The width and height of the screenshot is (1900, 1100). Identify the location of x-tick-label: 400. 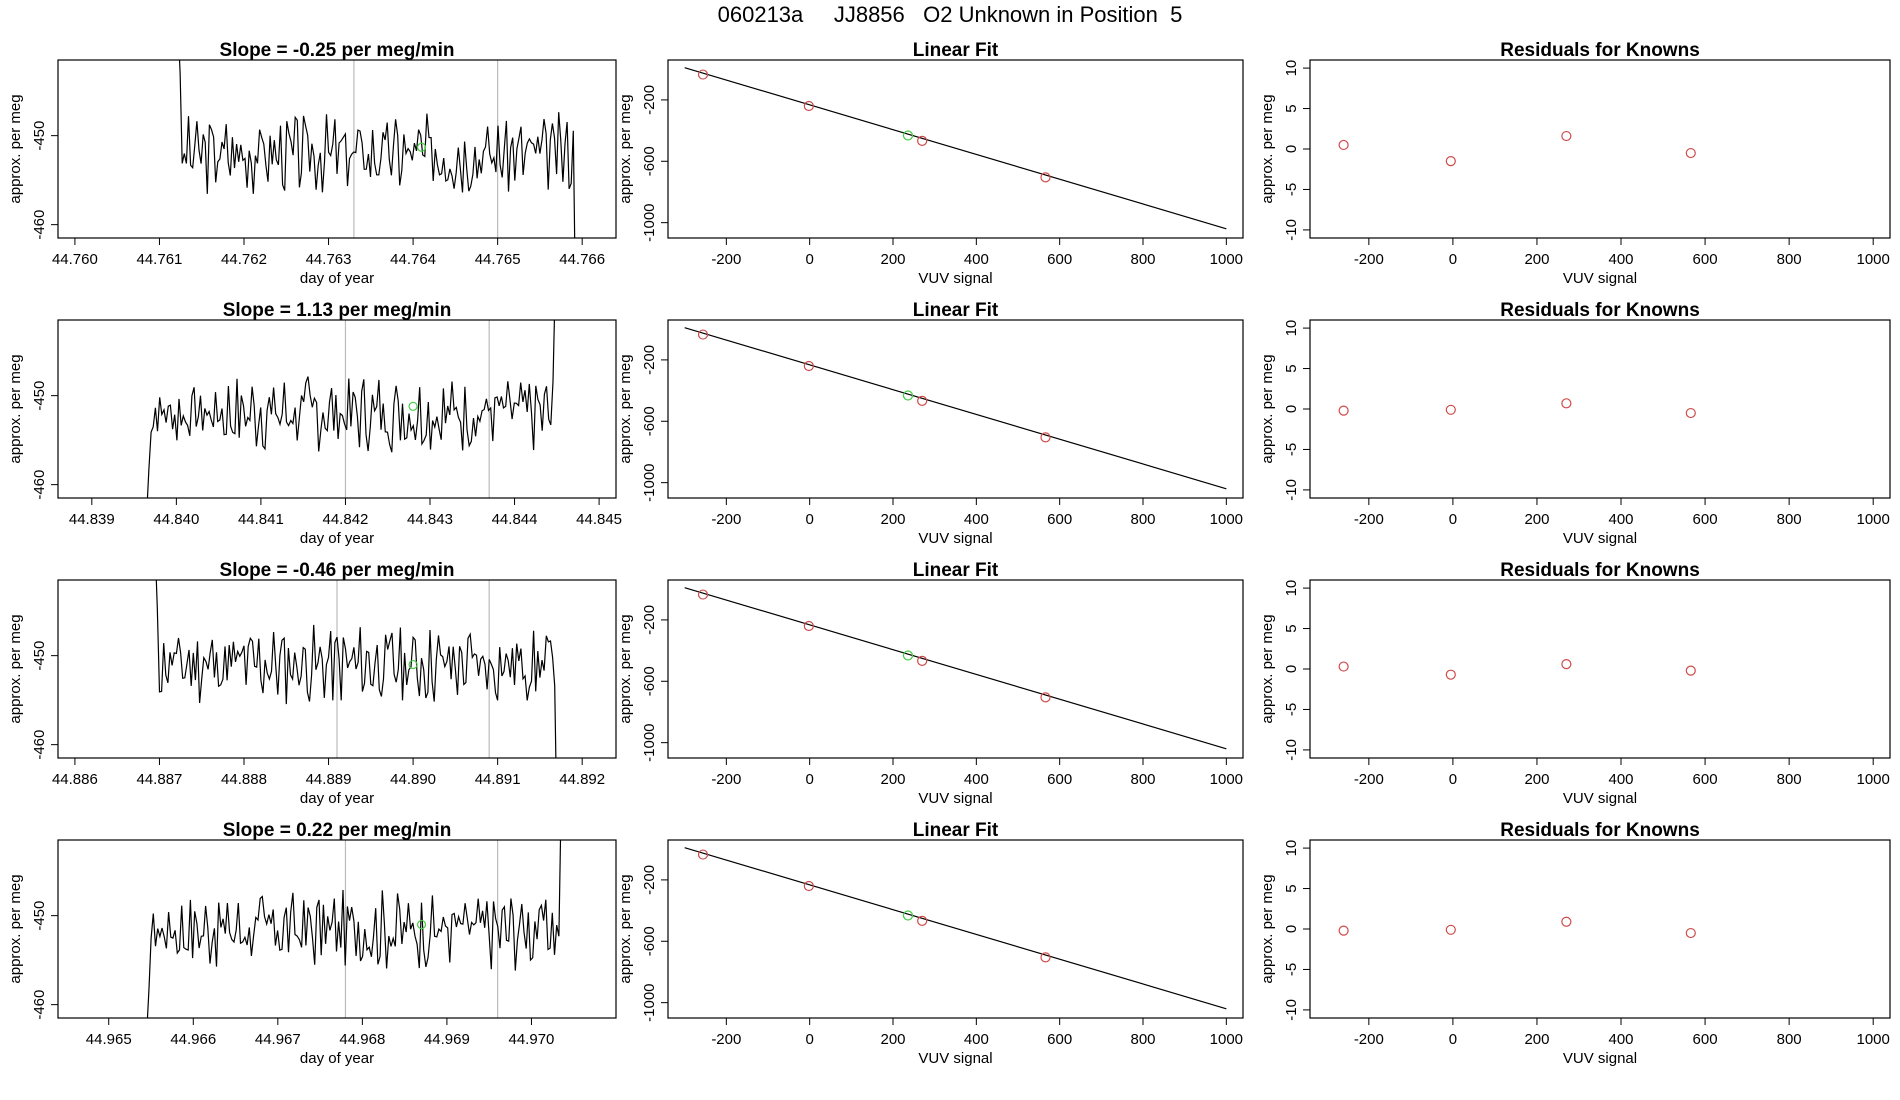
(976, 519).